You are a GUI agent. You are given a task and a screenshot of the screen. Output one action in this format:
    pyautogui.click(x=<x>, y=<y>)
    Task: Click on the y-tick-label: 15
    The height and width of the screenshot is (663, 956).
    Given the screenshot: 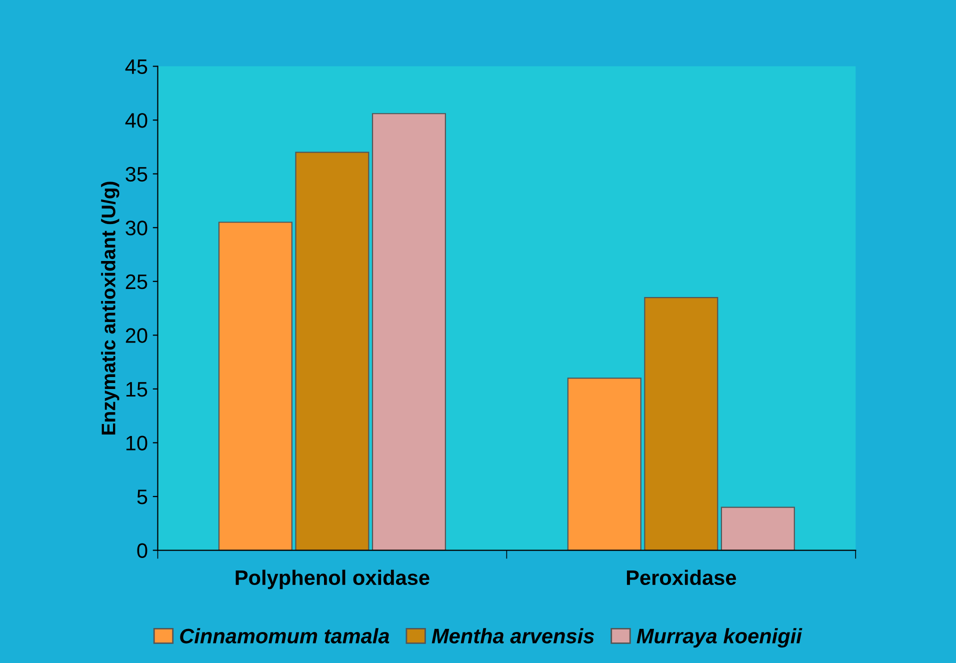 What is the action you would take?
    pyautogui.click(x=137, y=389)
    